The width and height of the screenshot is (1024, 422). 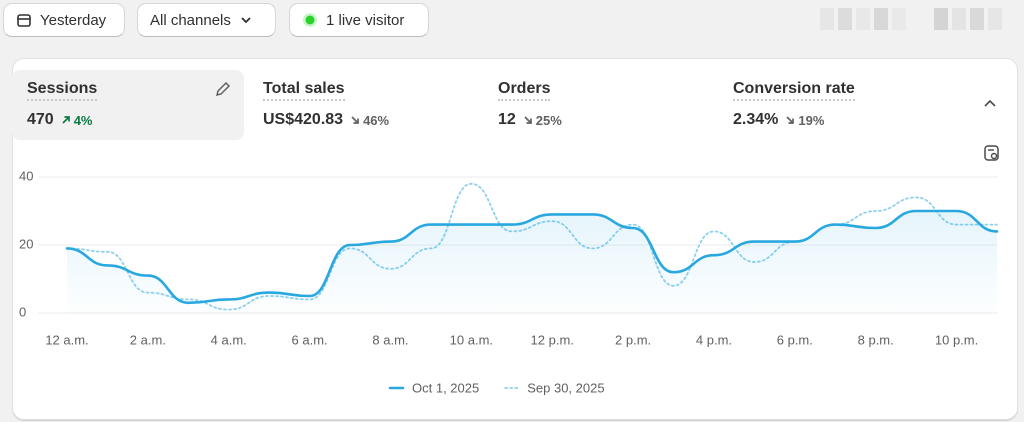 What do you see at coordinates (62, 90) in the screenshot?
I see `metric-label: Sessions` at bounding box center [62, 90].